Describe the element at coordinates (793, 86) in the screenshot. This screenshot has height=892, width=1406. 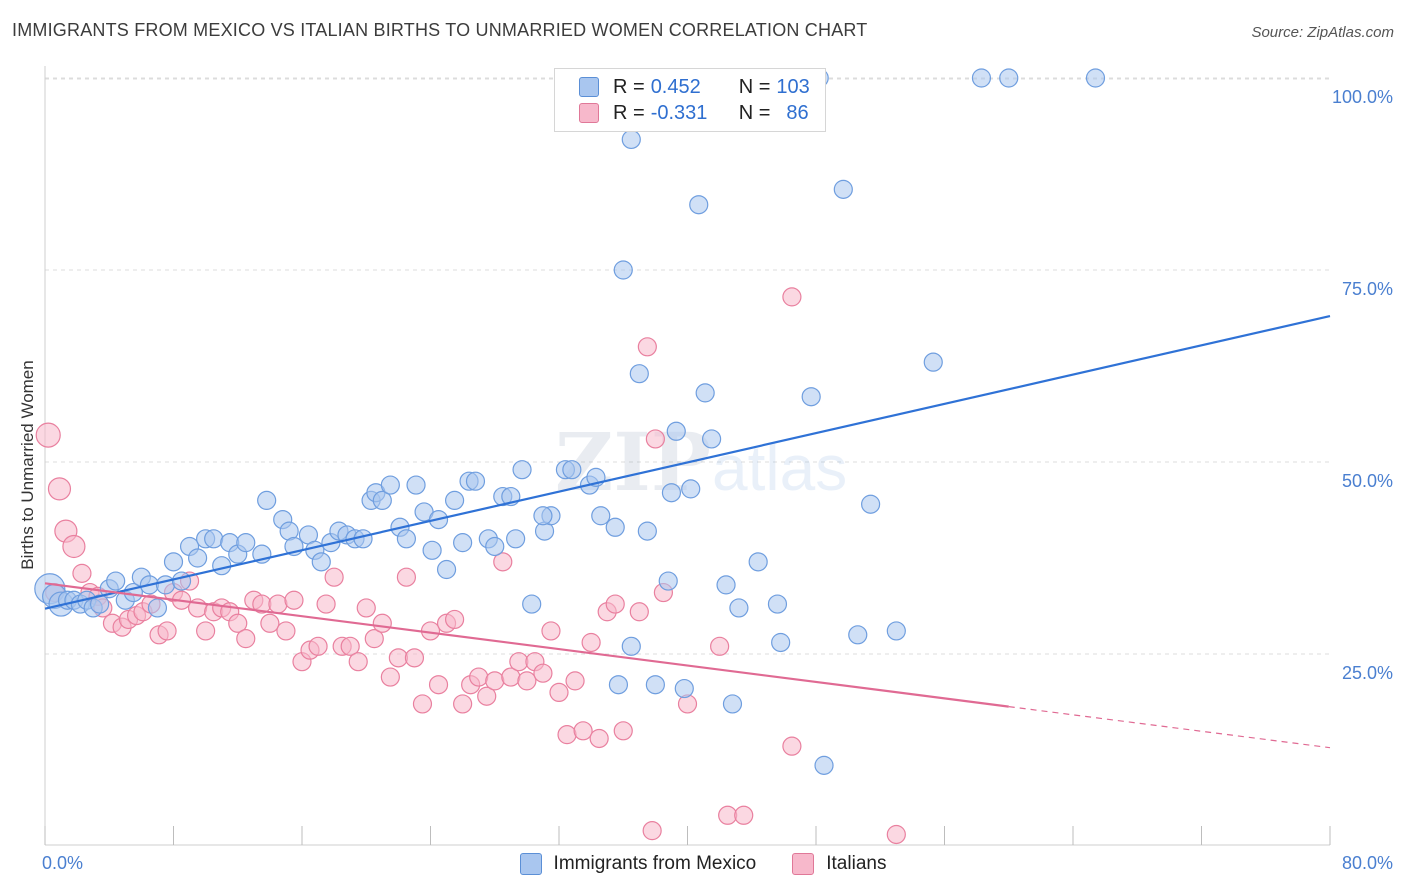
I see `legend-n-value: 103` at that location.